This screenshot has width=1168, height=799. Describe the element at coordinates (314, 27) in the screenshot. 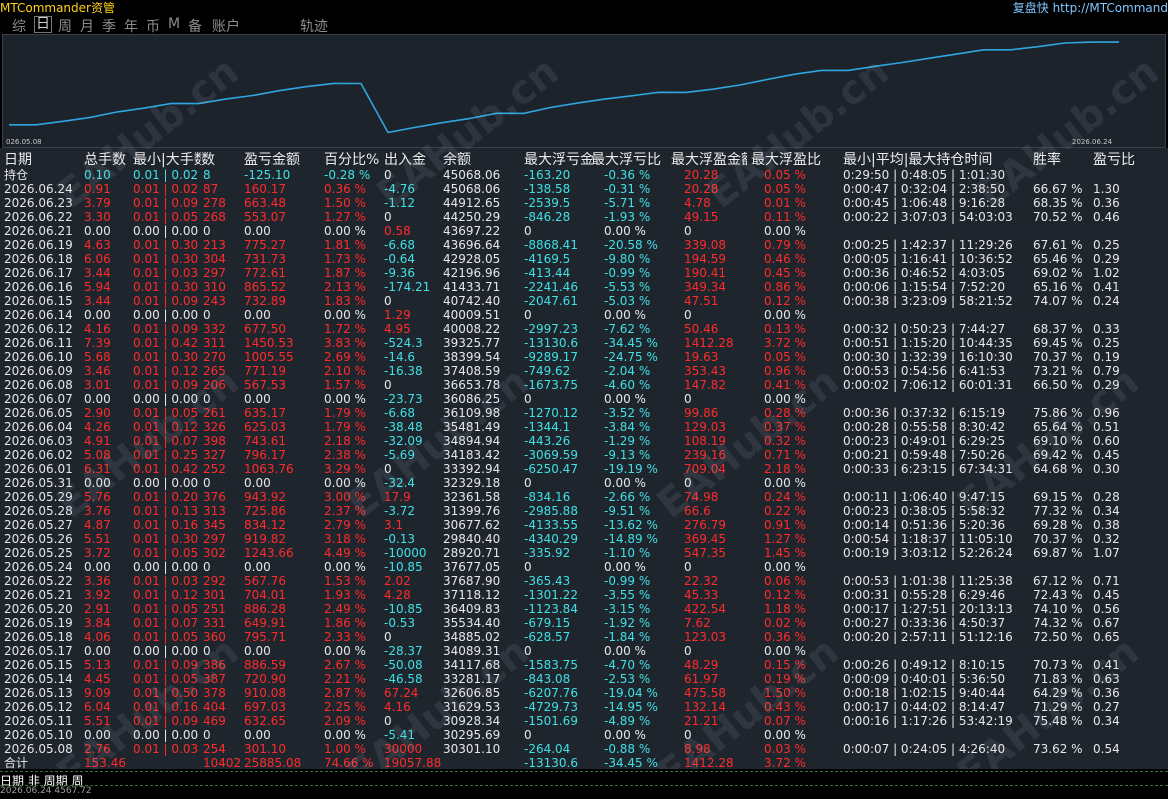

I see `tab-10: 轨迹` at that location.